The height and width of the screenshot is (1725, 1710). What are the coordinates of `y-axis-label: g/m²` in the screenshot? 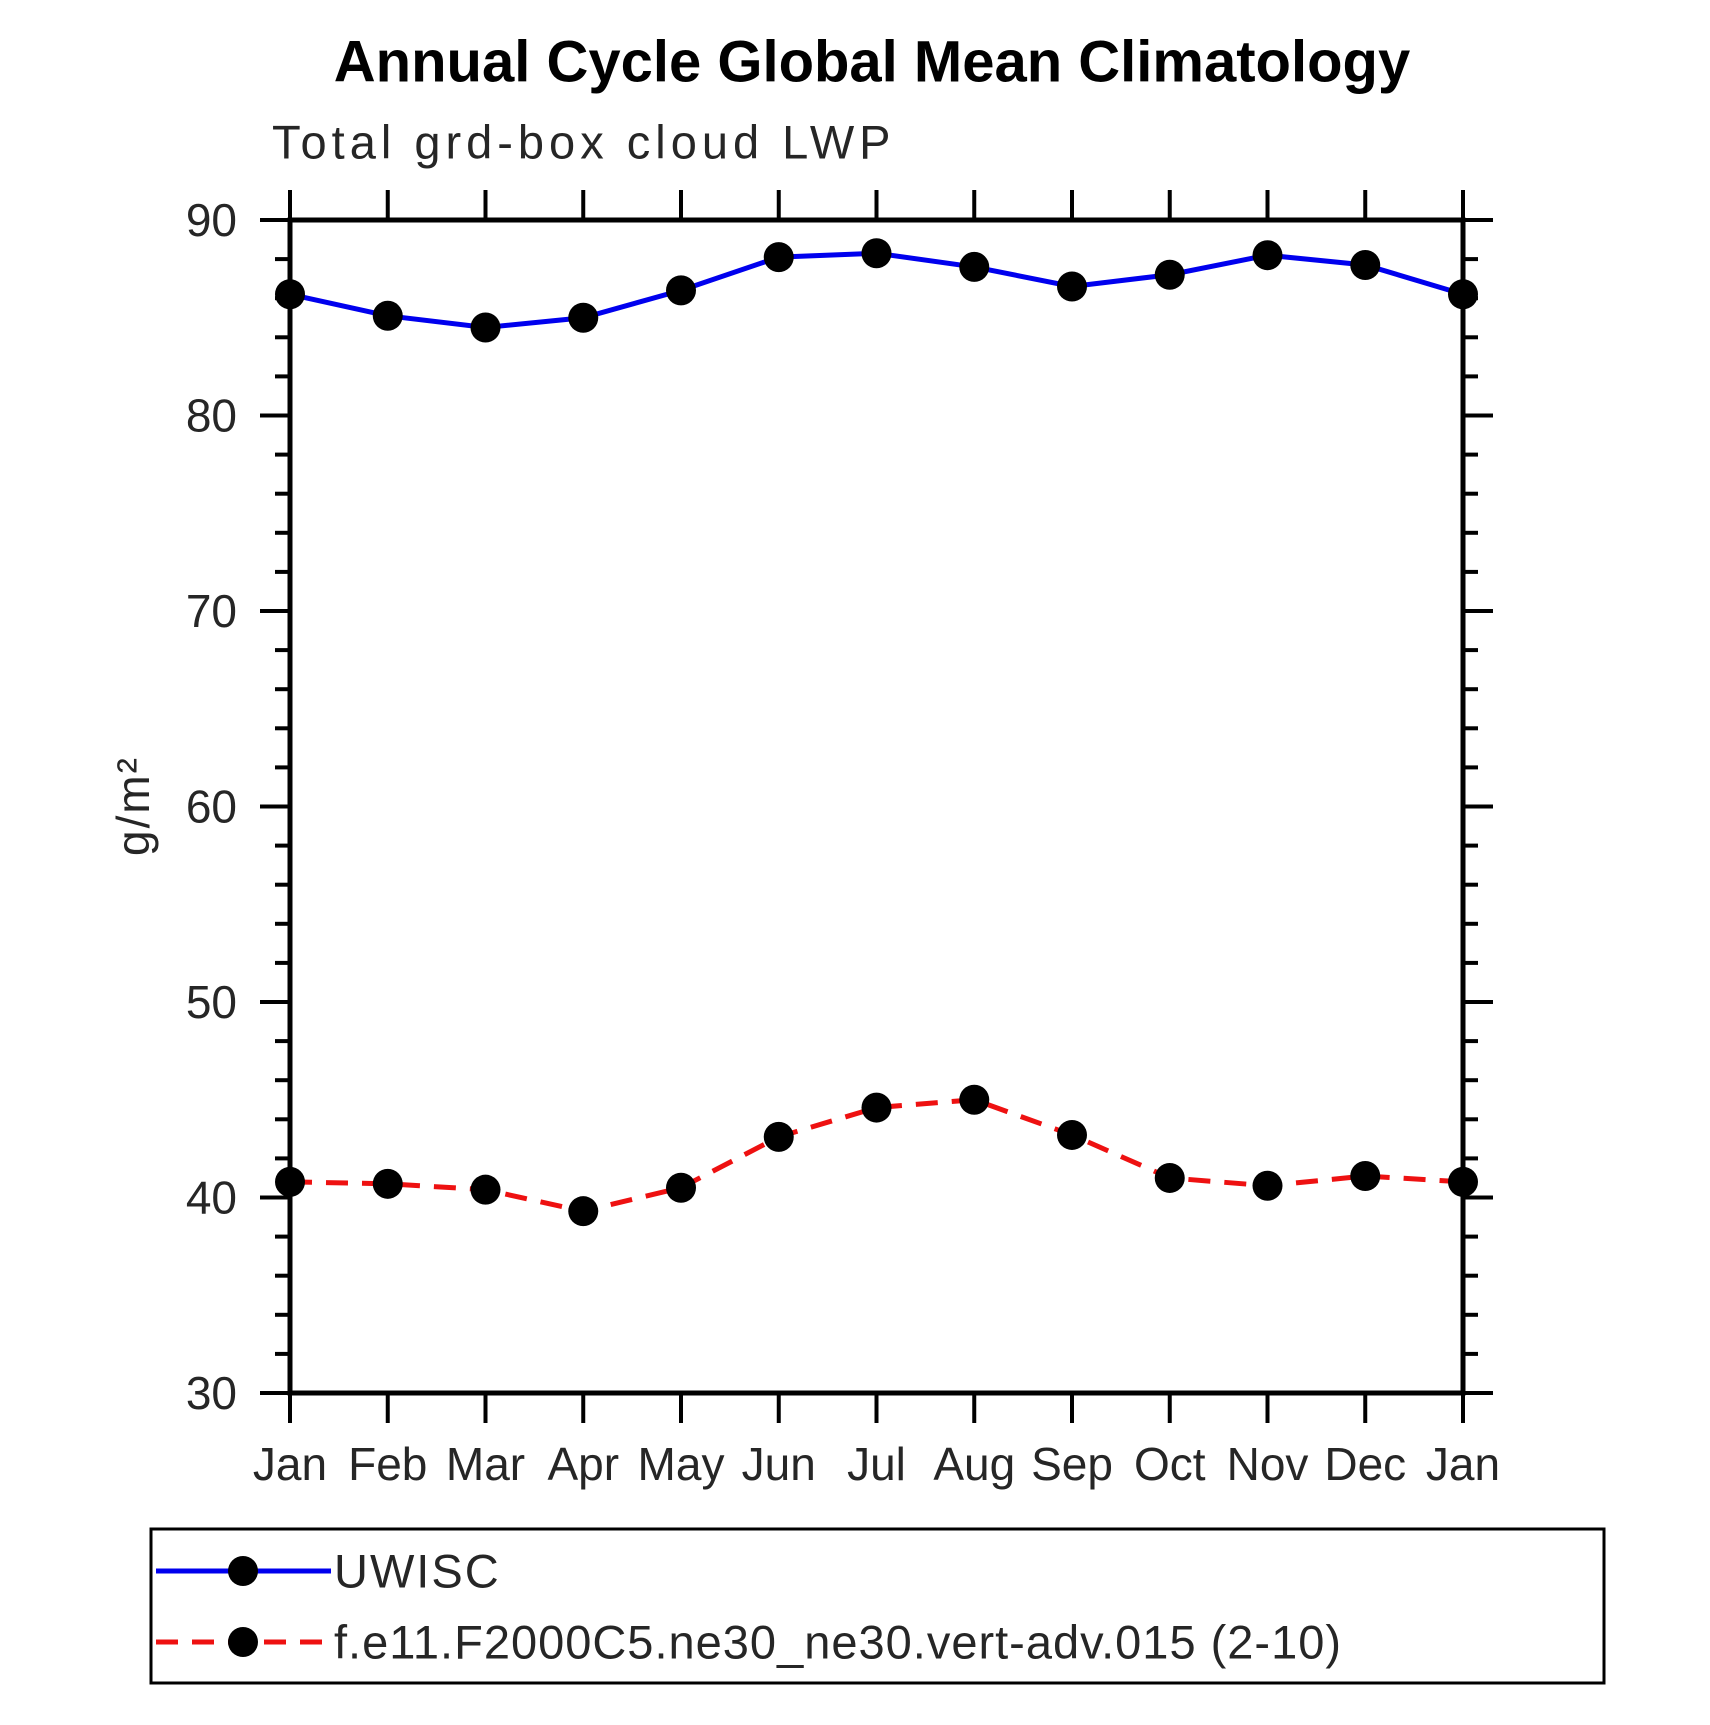 It's located at (133, 806).